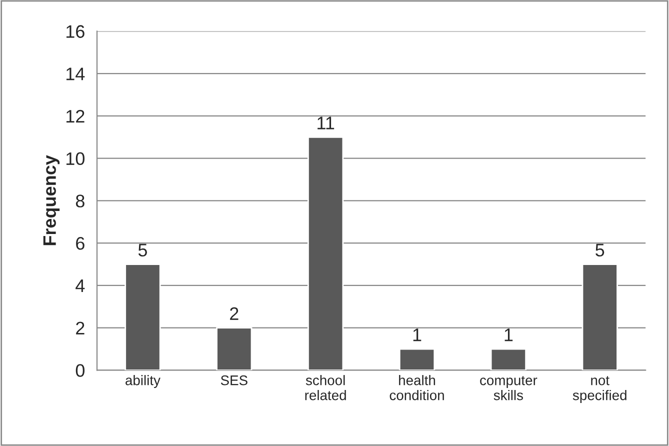 The width and height of the screenshot is (669, 446). Describe the element at coordinates (509, 388) in the screenshot. I see `x-tick-label: computer skills` at that location.